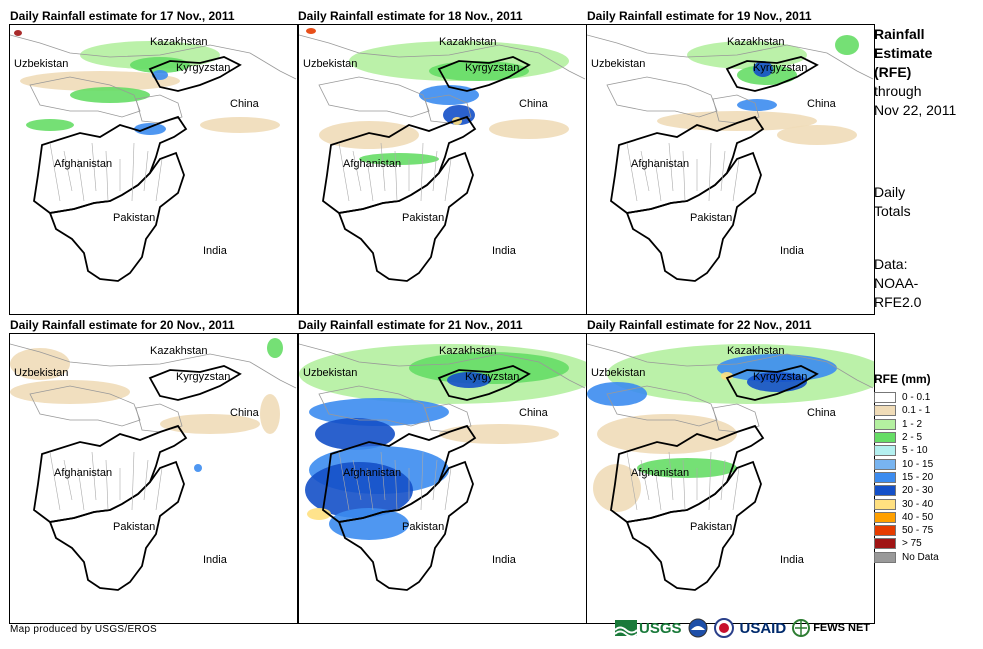  What do you see at coordinates (893, 72) in the screenshot?
I see `side-title-line: (RFE)` at bounding box center [893, 72].